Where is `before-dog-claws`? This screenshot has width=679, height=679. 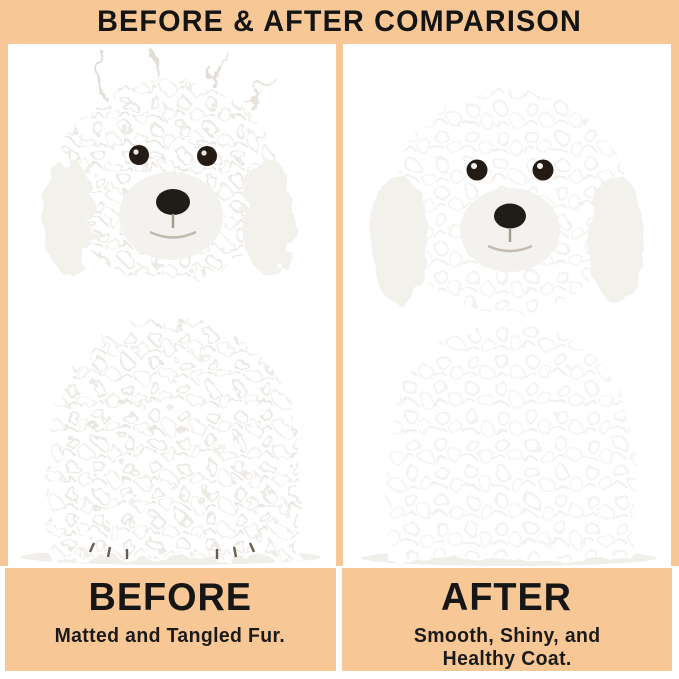 before-dog-claws is located at coordinates (172, 550).